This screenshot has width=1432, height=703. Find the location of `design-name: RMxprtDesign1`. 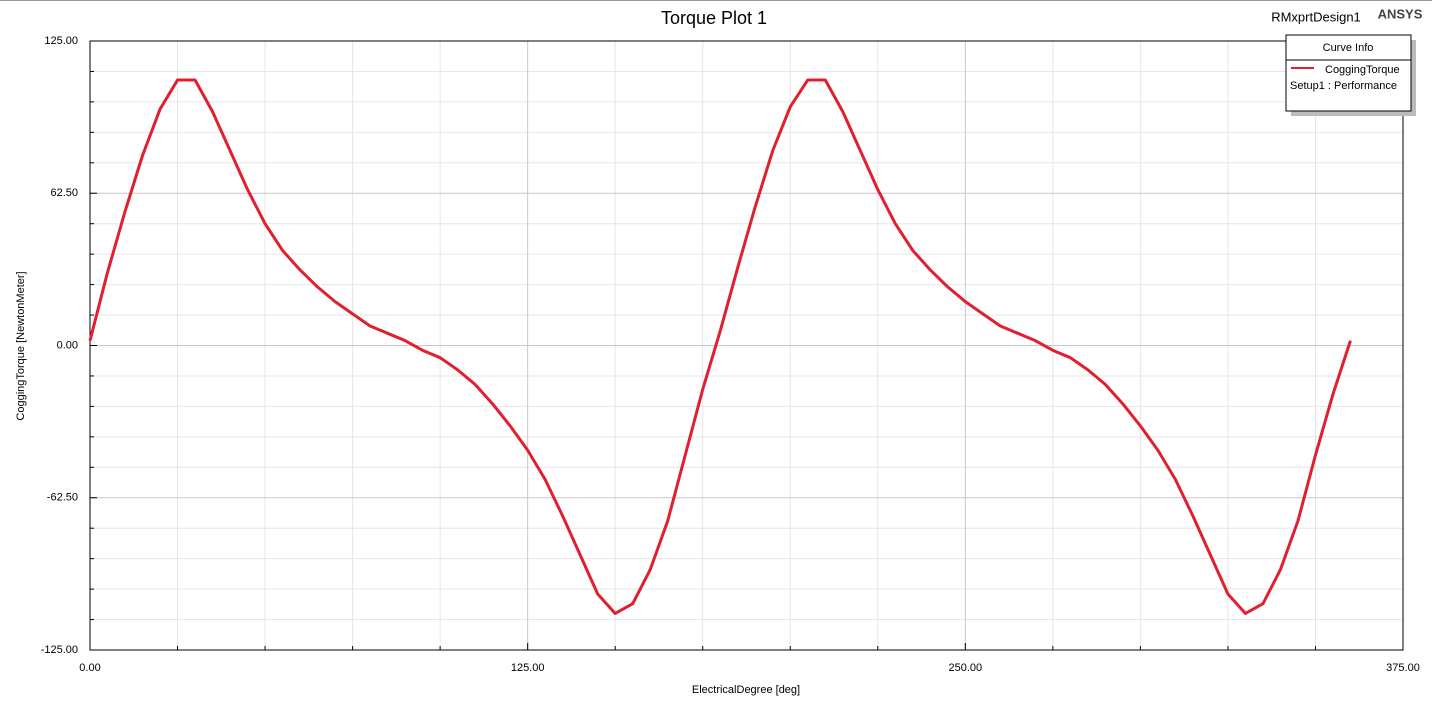

design-name: RMxprtDesign1 is located at coordinates (1316, 16).